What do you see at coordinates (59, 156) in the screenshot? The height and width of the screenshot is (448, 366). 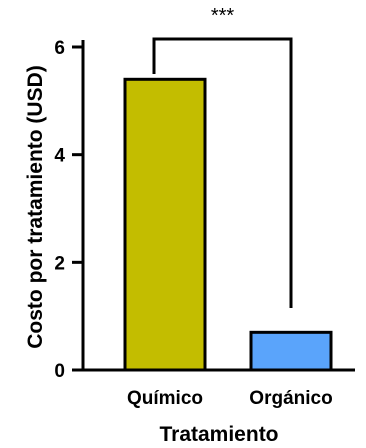 I see `y-tick-label: 4` at bounding box center [59, 156].